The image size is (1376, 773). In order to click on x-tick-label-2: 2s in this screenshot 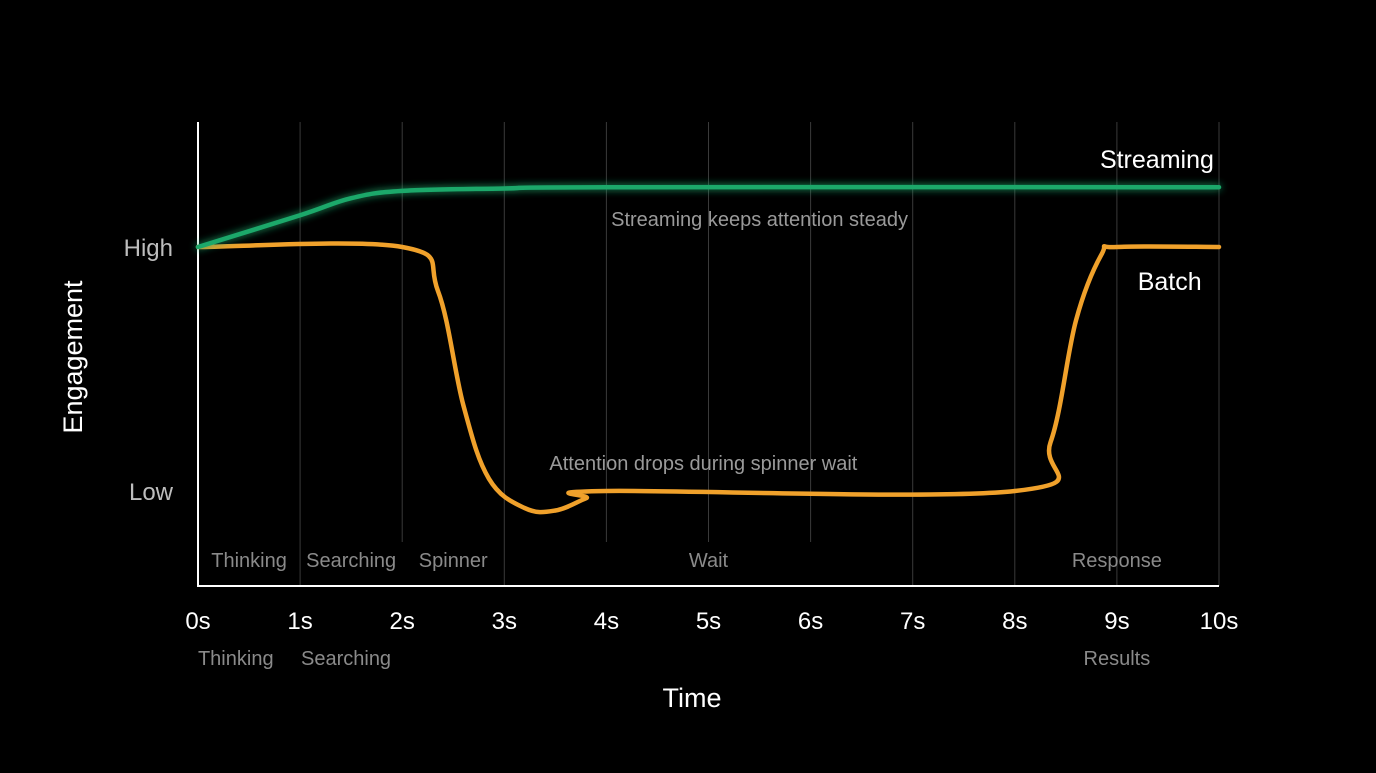, I will do `click(402, 621)`.